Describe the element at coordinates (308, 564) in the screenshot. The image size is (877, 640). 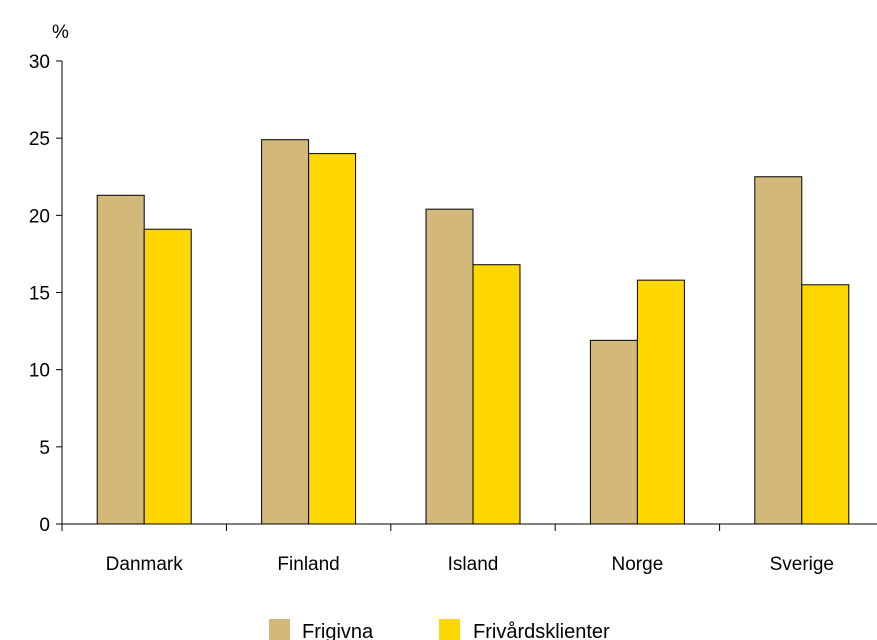
I see `x-tick-label: Finland` at that location.